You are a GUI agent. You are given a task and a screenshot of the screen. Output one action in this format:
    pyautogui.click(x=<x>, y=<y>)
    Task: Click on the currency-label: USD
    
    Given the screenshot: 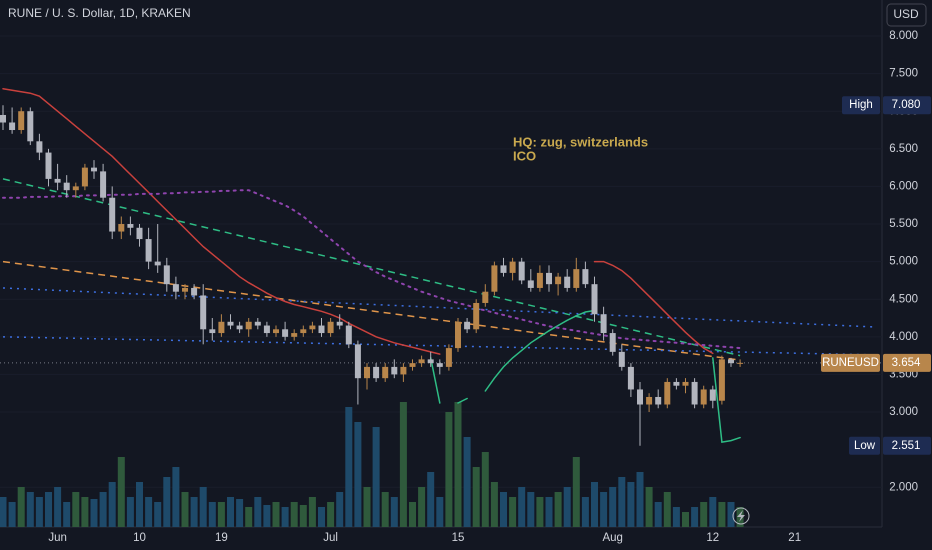 What is the action you would take?
    pyautogui.click(x=906, y=14)
    